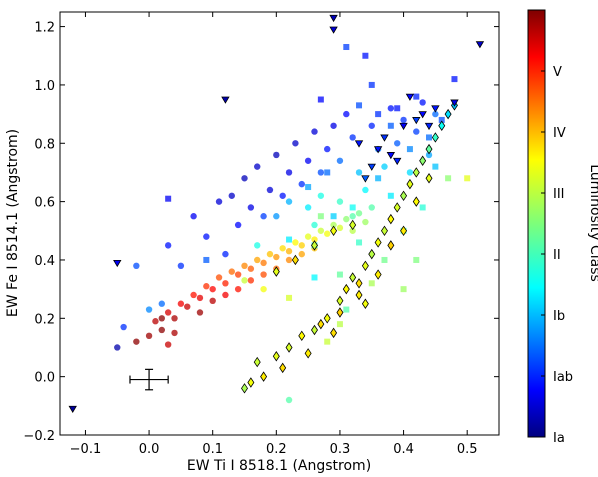 The image size is (598, 477). I want to click on x-tick-label: 0.4, so click(403, 449).